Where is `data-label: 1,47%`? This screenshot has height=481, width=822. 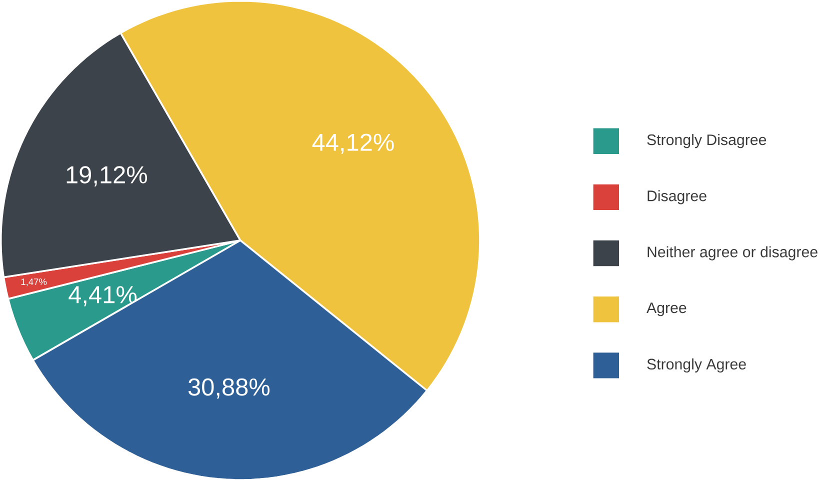 data-label: 1,47% is located at coordinates (34, 282).